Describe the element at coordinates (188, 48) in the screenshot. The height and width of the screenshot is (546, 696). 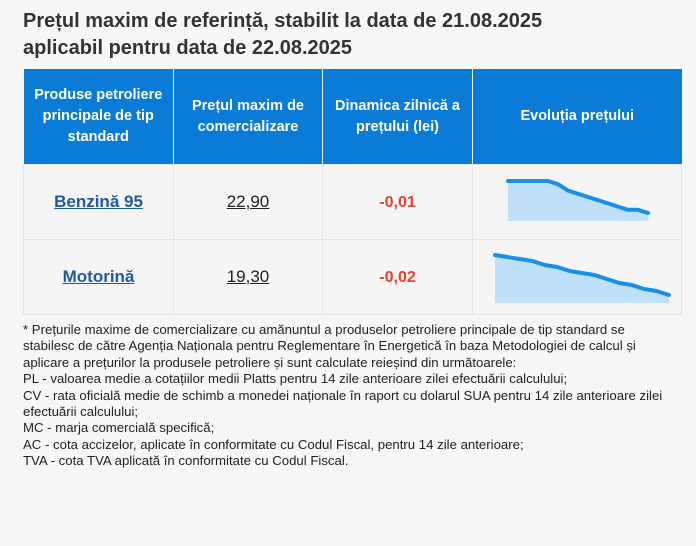
I see `title-line-2: aplicabil pentru data de 22.08.2025` at that location.